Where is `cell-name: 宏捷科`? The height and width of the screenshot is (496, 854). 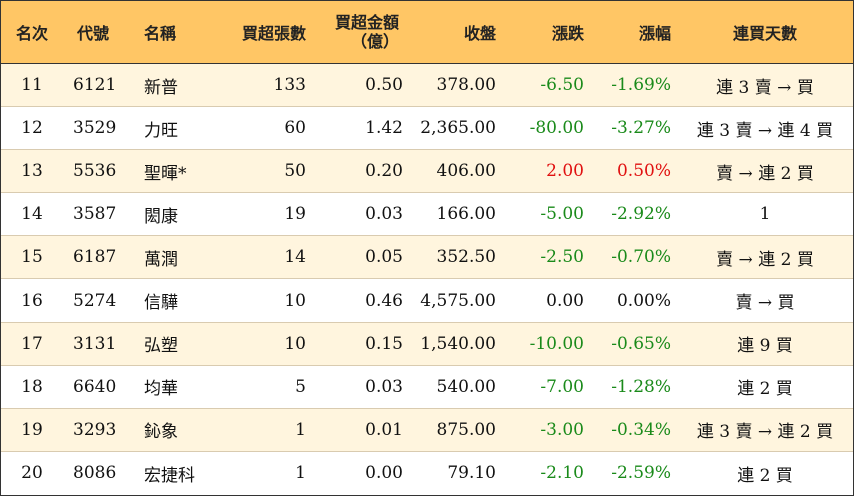
cell-name: 宏捷科 is located at coordinates (169, 475).